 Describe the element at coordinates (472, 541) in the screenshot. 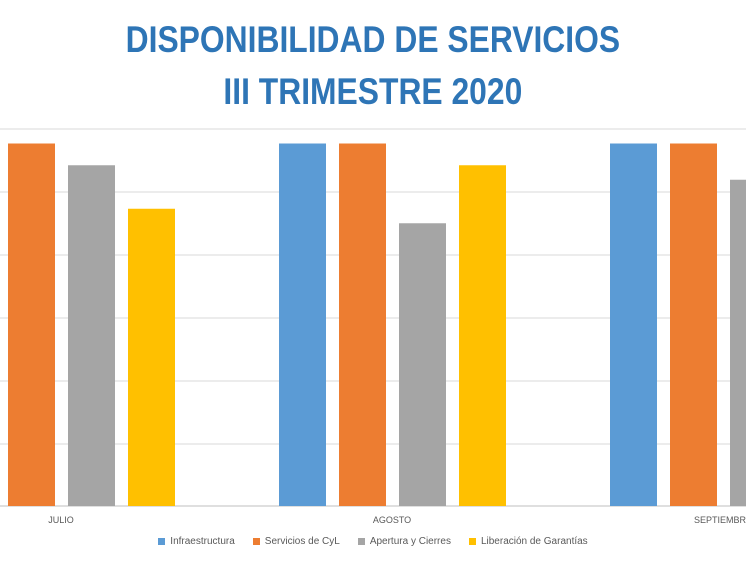

I see `legend-swatch-liberacion` at that location.